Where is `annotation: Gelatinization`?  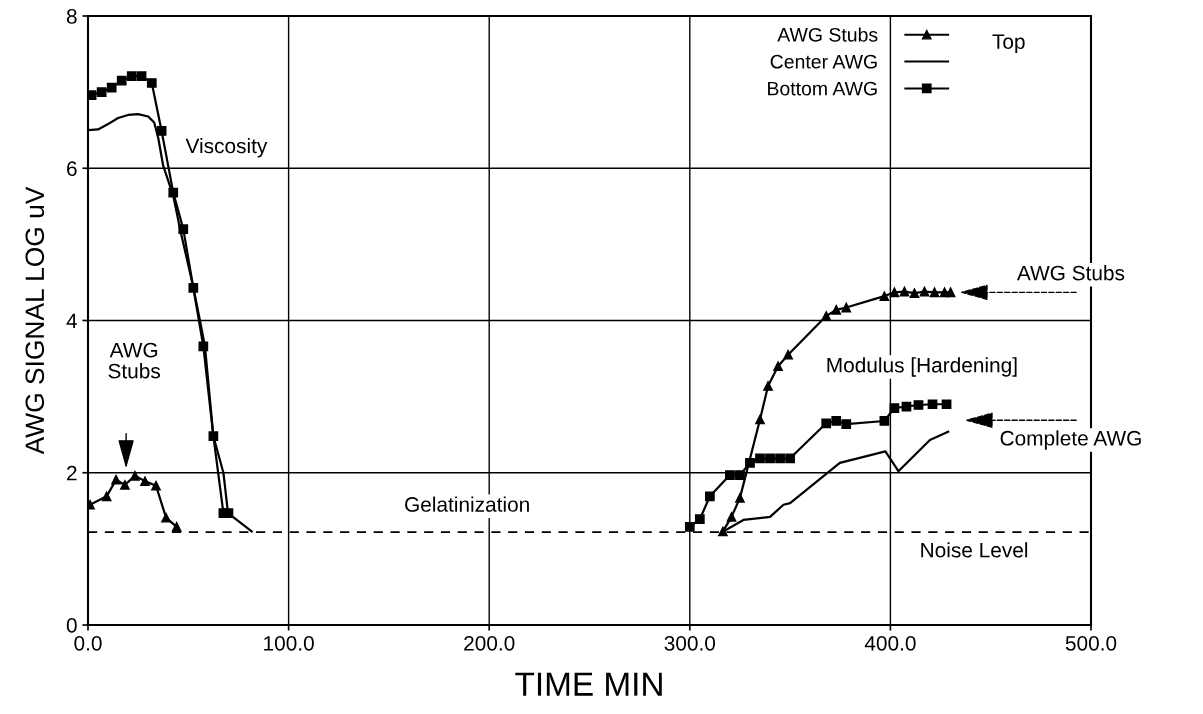
annotation: Gelatinization is located at coordinates (467, 504).